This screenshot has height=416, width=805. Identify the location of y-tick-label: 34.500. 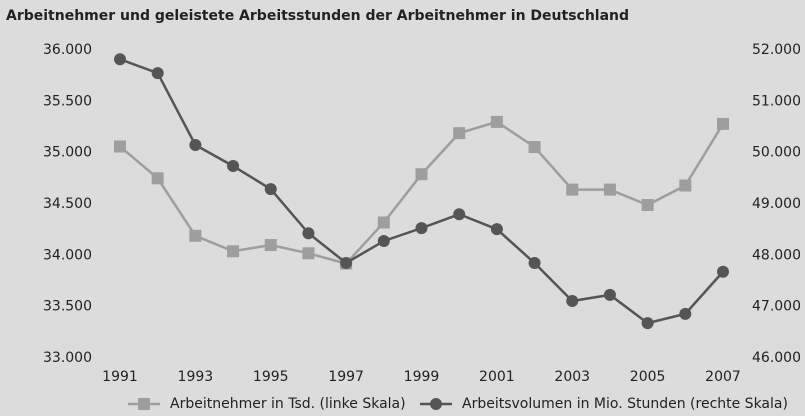
(67, 204).